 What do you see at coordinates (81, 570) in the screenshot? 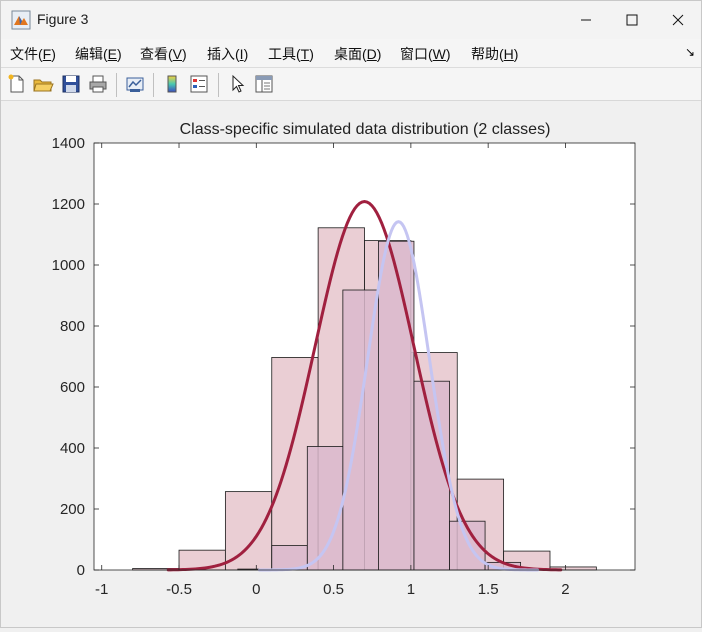
I see `y-tick-label: 0` at bounding box center [81, 570].